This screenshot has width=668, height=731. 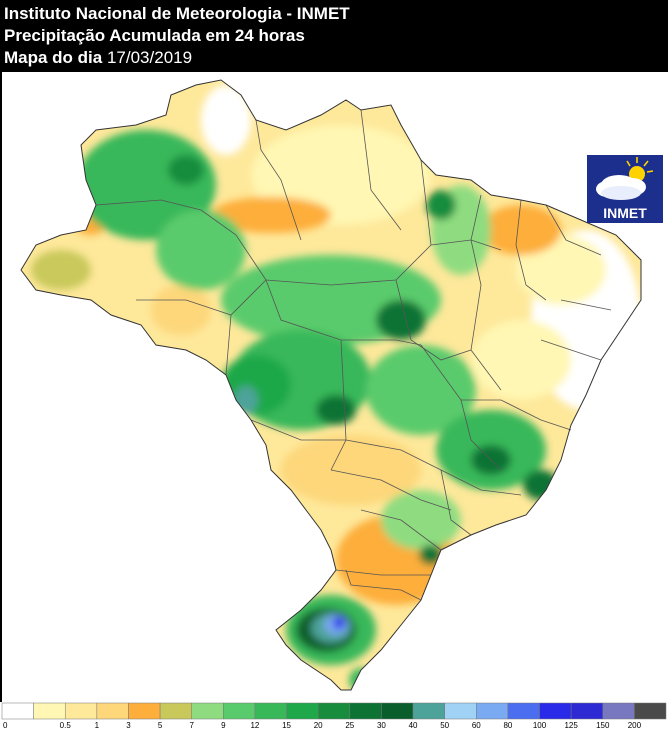 I want to click on legend-tick-label: 3, so click(x=128, y=725).